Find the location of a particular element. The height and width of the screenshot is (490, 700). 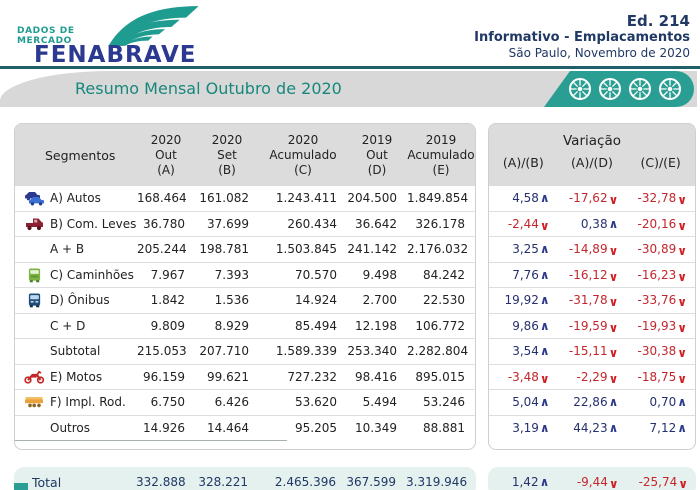

variation-value: -25,74 is located at coordinates (658, 482).